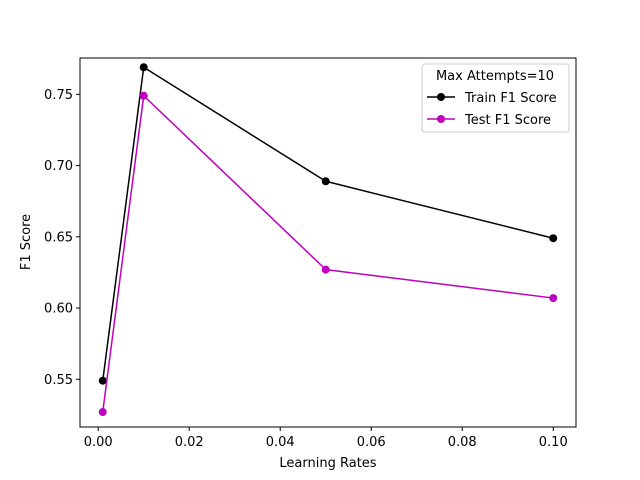  I want to click on y-tick-label: 0.55, so click(58, 380).